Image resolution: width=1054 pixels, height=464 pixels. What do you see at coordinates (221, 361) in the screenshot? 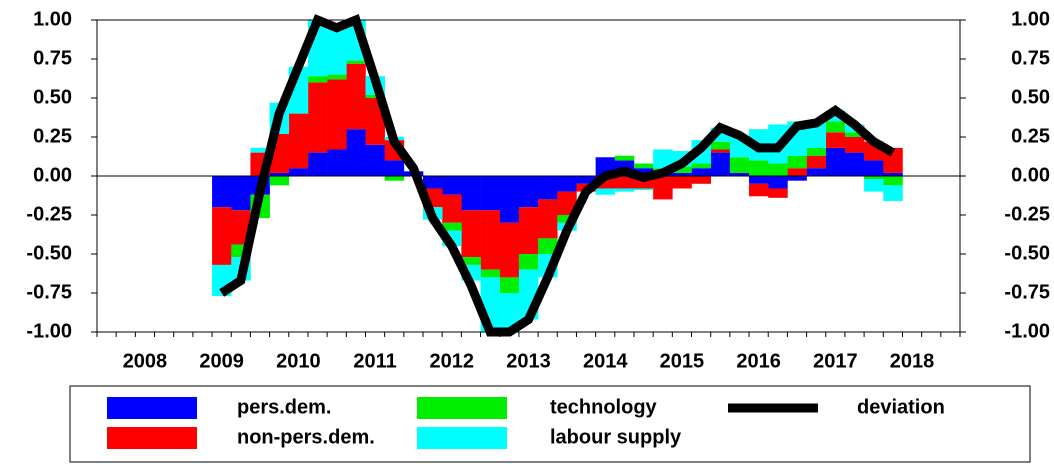
I see `x-tick-label: 2009` at bounding box center [221, 361].